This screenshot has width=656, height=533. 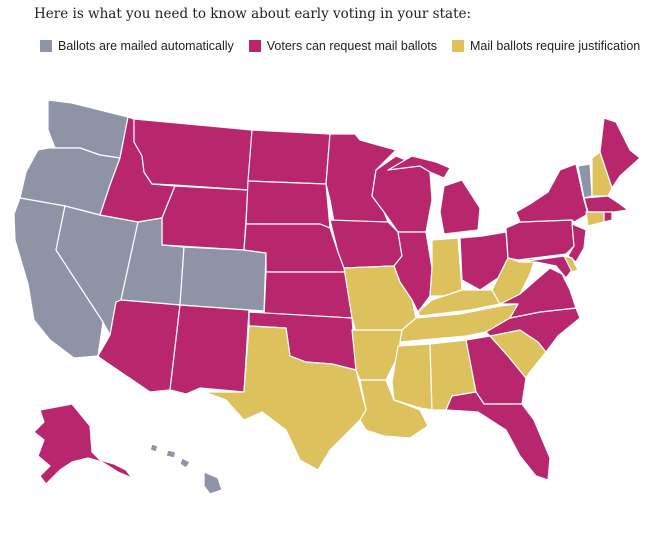 I want to click on state-sd, so click(x=288, y=204).